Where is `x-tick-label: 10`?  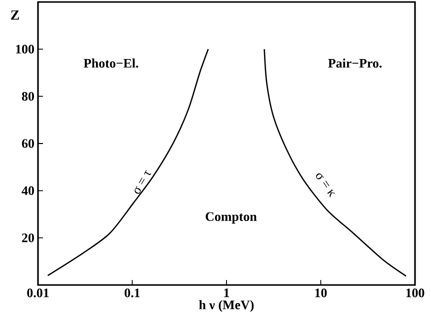 x-tick-label: 10 is located at coordinates (321, 293).